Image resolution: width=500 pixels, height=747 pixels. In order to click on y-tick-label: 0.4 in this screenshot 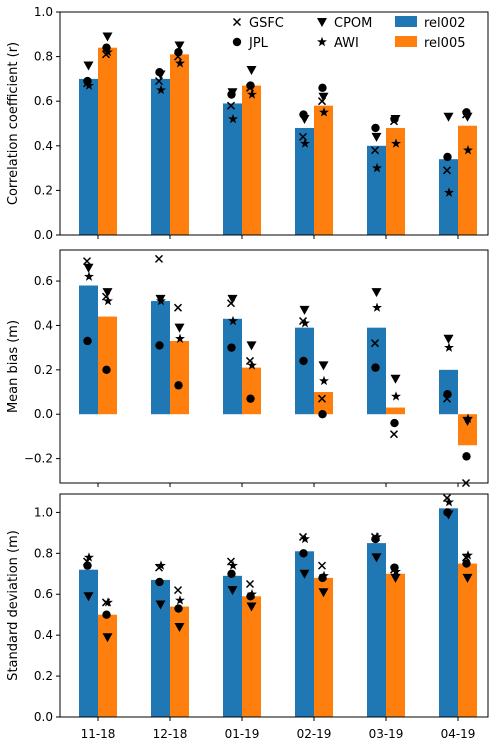, I will do `click(43, 146)`.